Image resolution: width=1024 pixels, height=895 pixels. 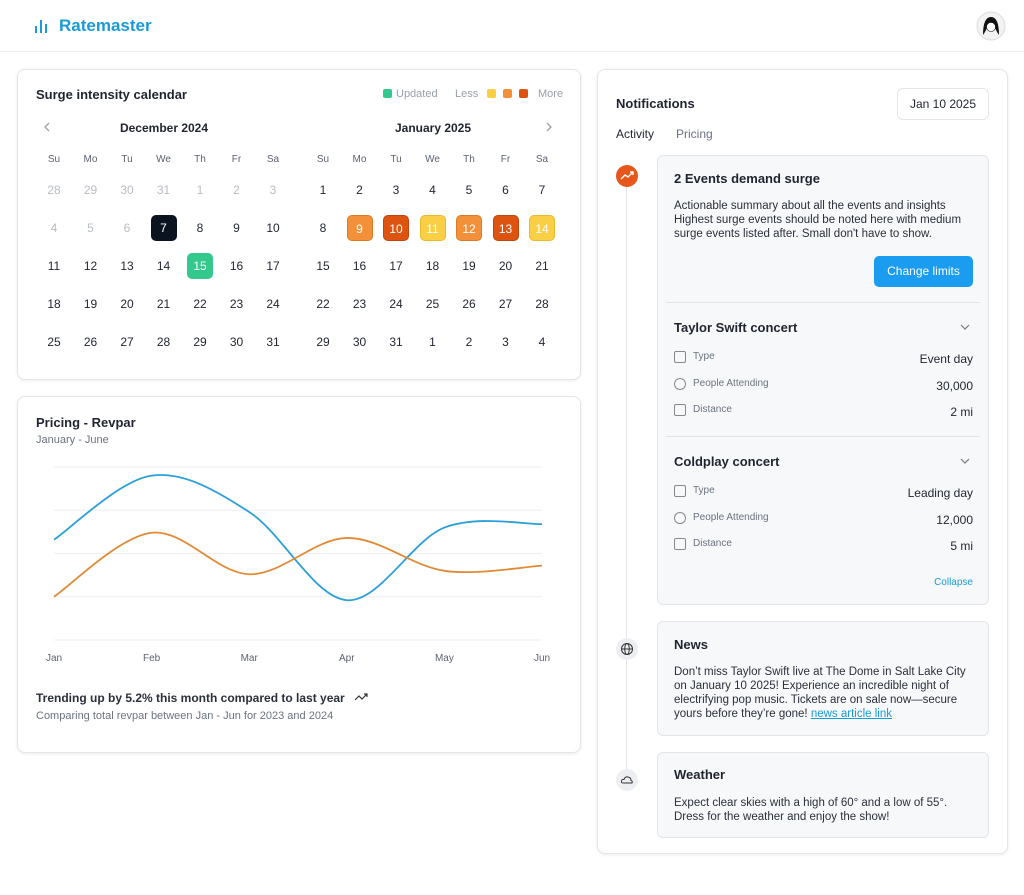 I want to click on news-panel, so click(x=823, y=678).